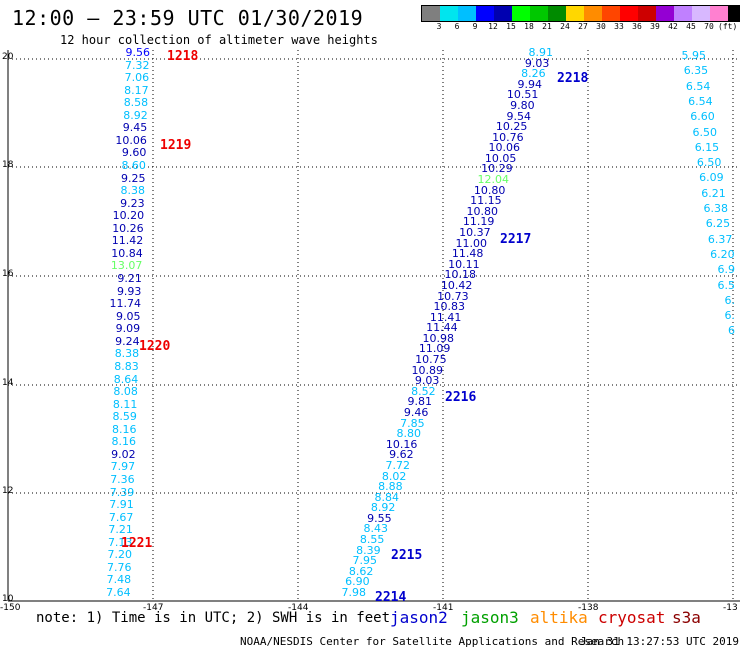 The height and width of the screenshot is (650, 740). I want to click on swh-value: 8.59, so click(124, 417).